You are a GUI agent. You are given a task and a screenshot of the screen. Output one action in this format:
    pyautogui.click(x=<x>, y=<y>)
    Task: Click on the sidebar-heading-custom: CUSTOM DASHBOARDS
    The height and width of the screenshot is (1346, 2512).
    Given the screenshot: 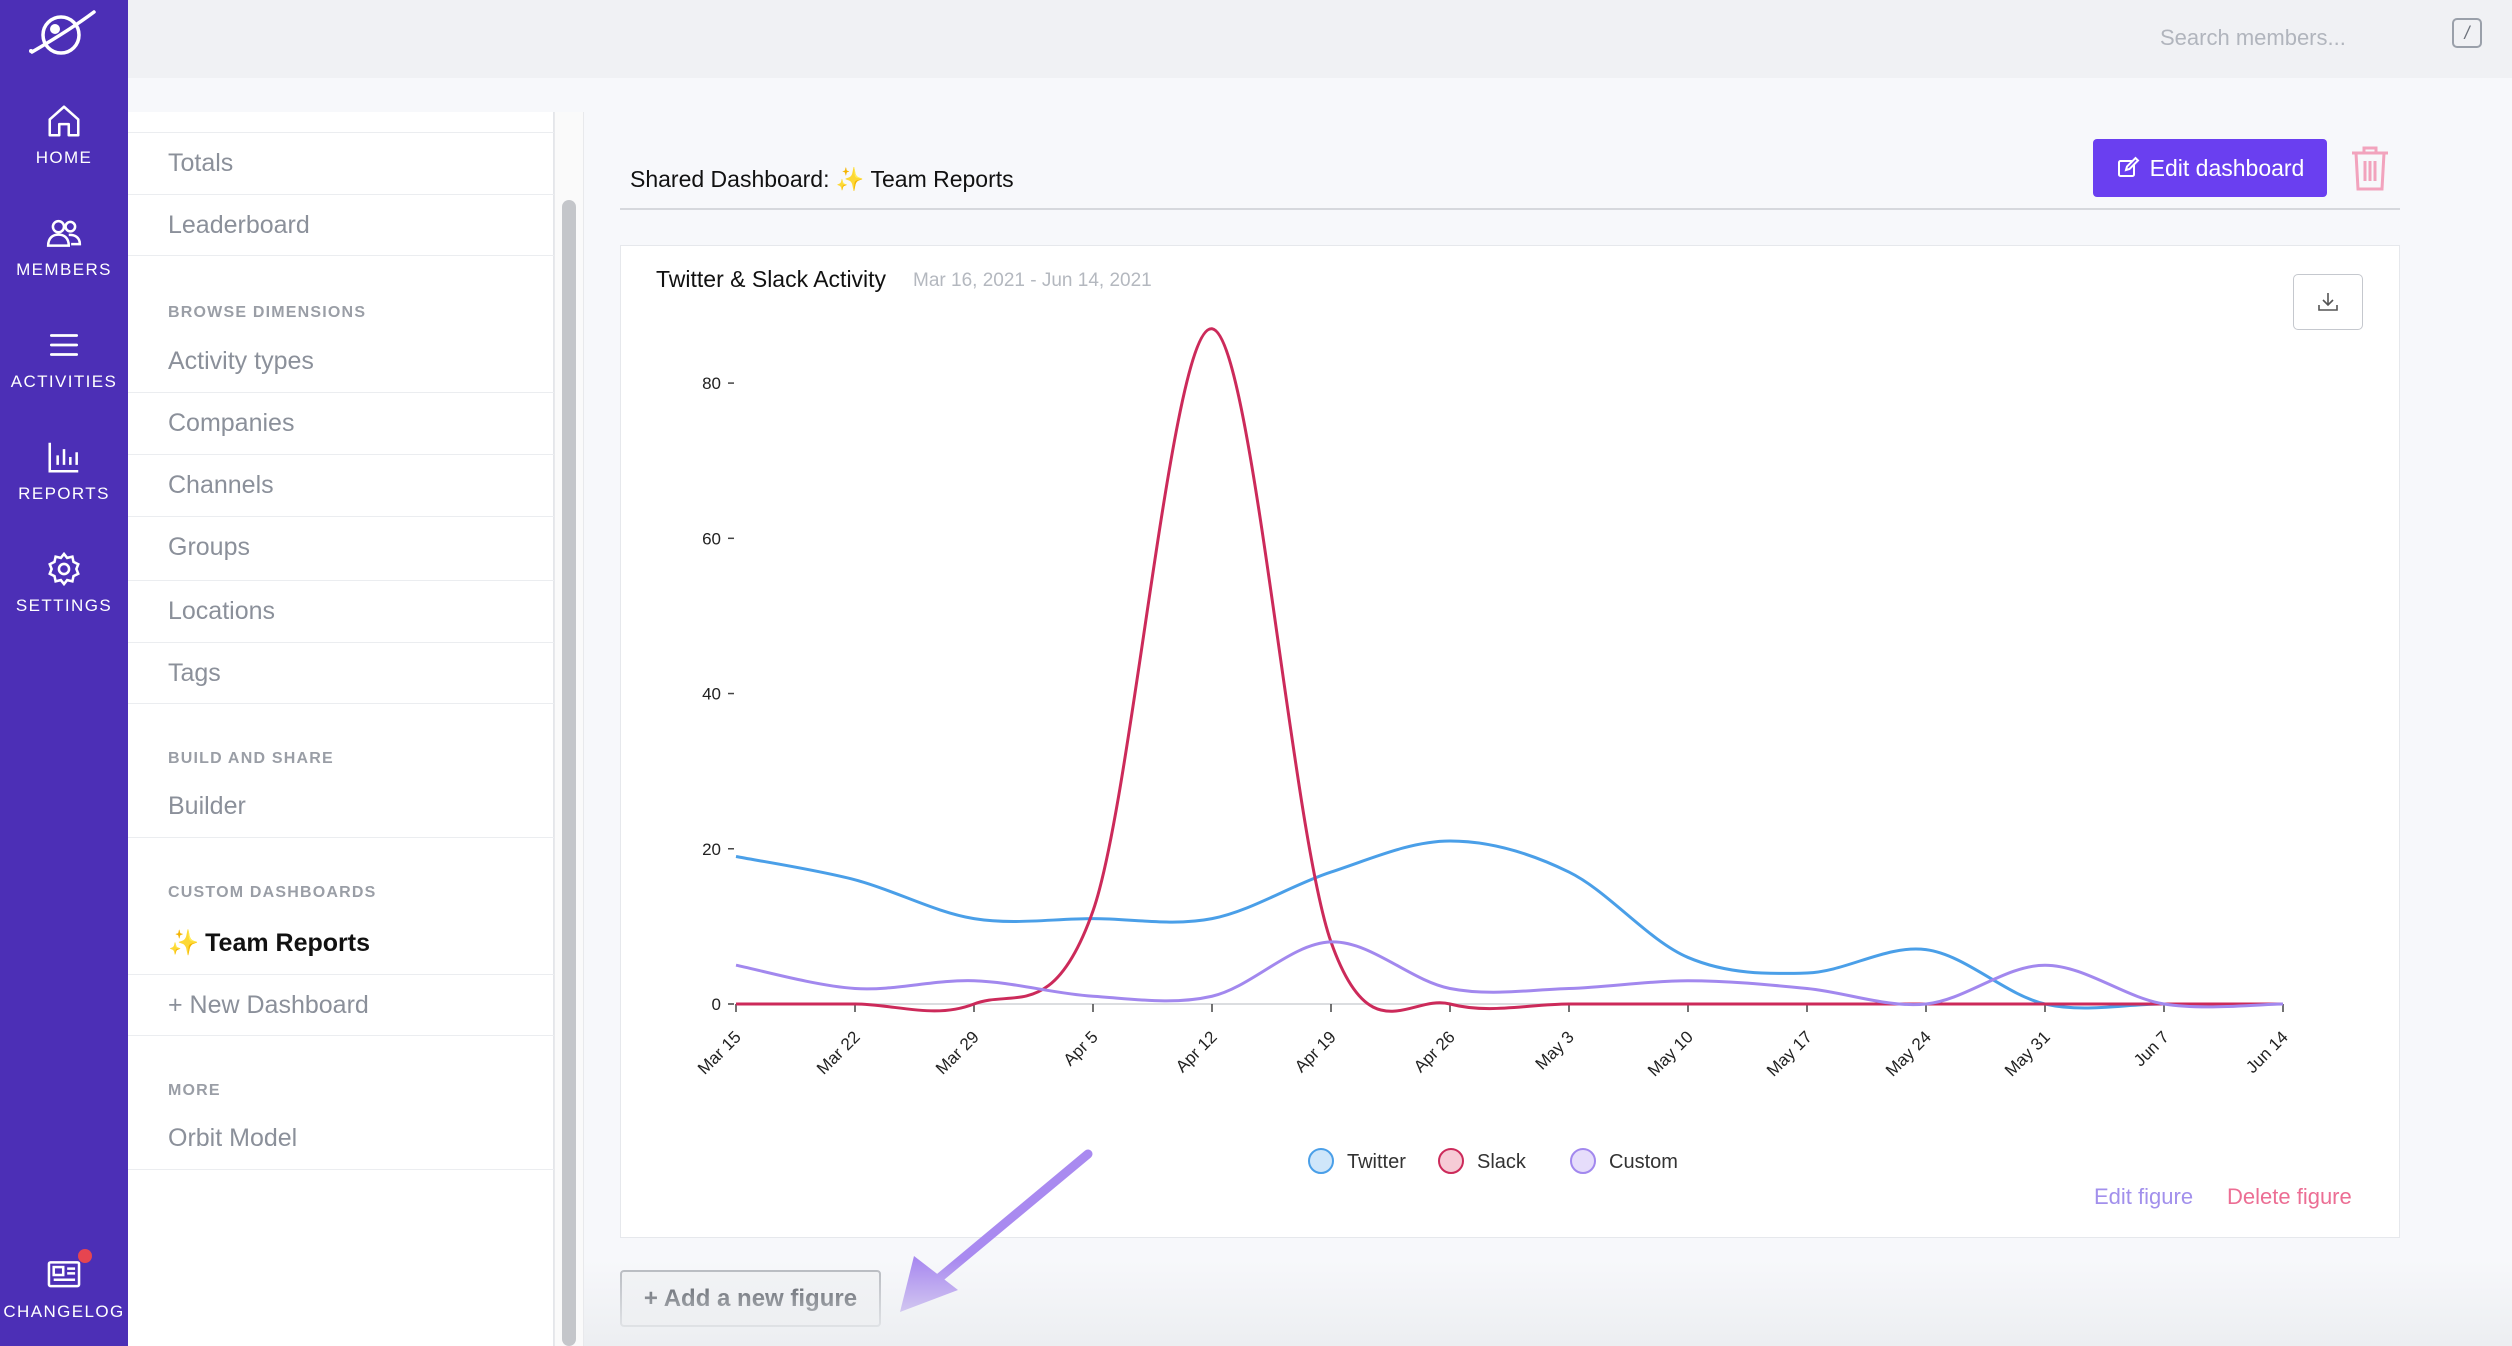 What is the action you would take?
    pyautogui.click(x=272, y=892)
    